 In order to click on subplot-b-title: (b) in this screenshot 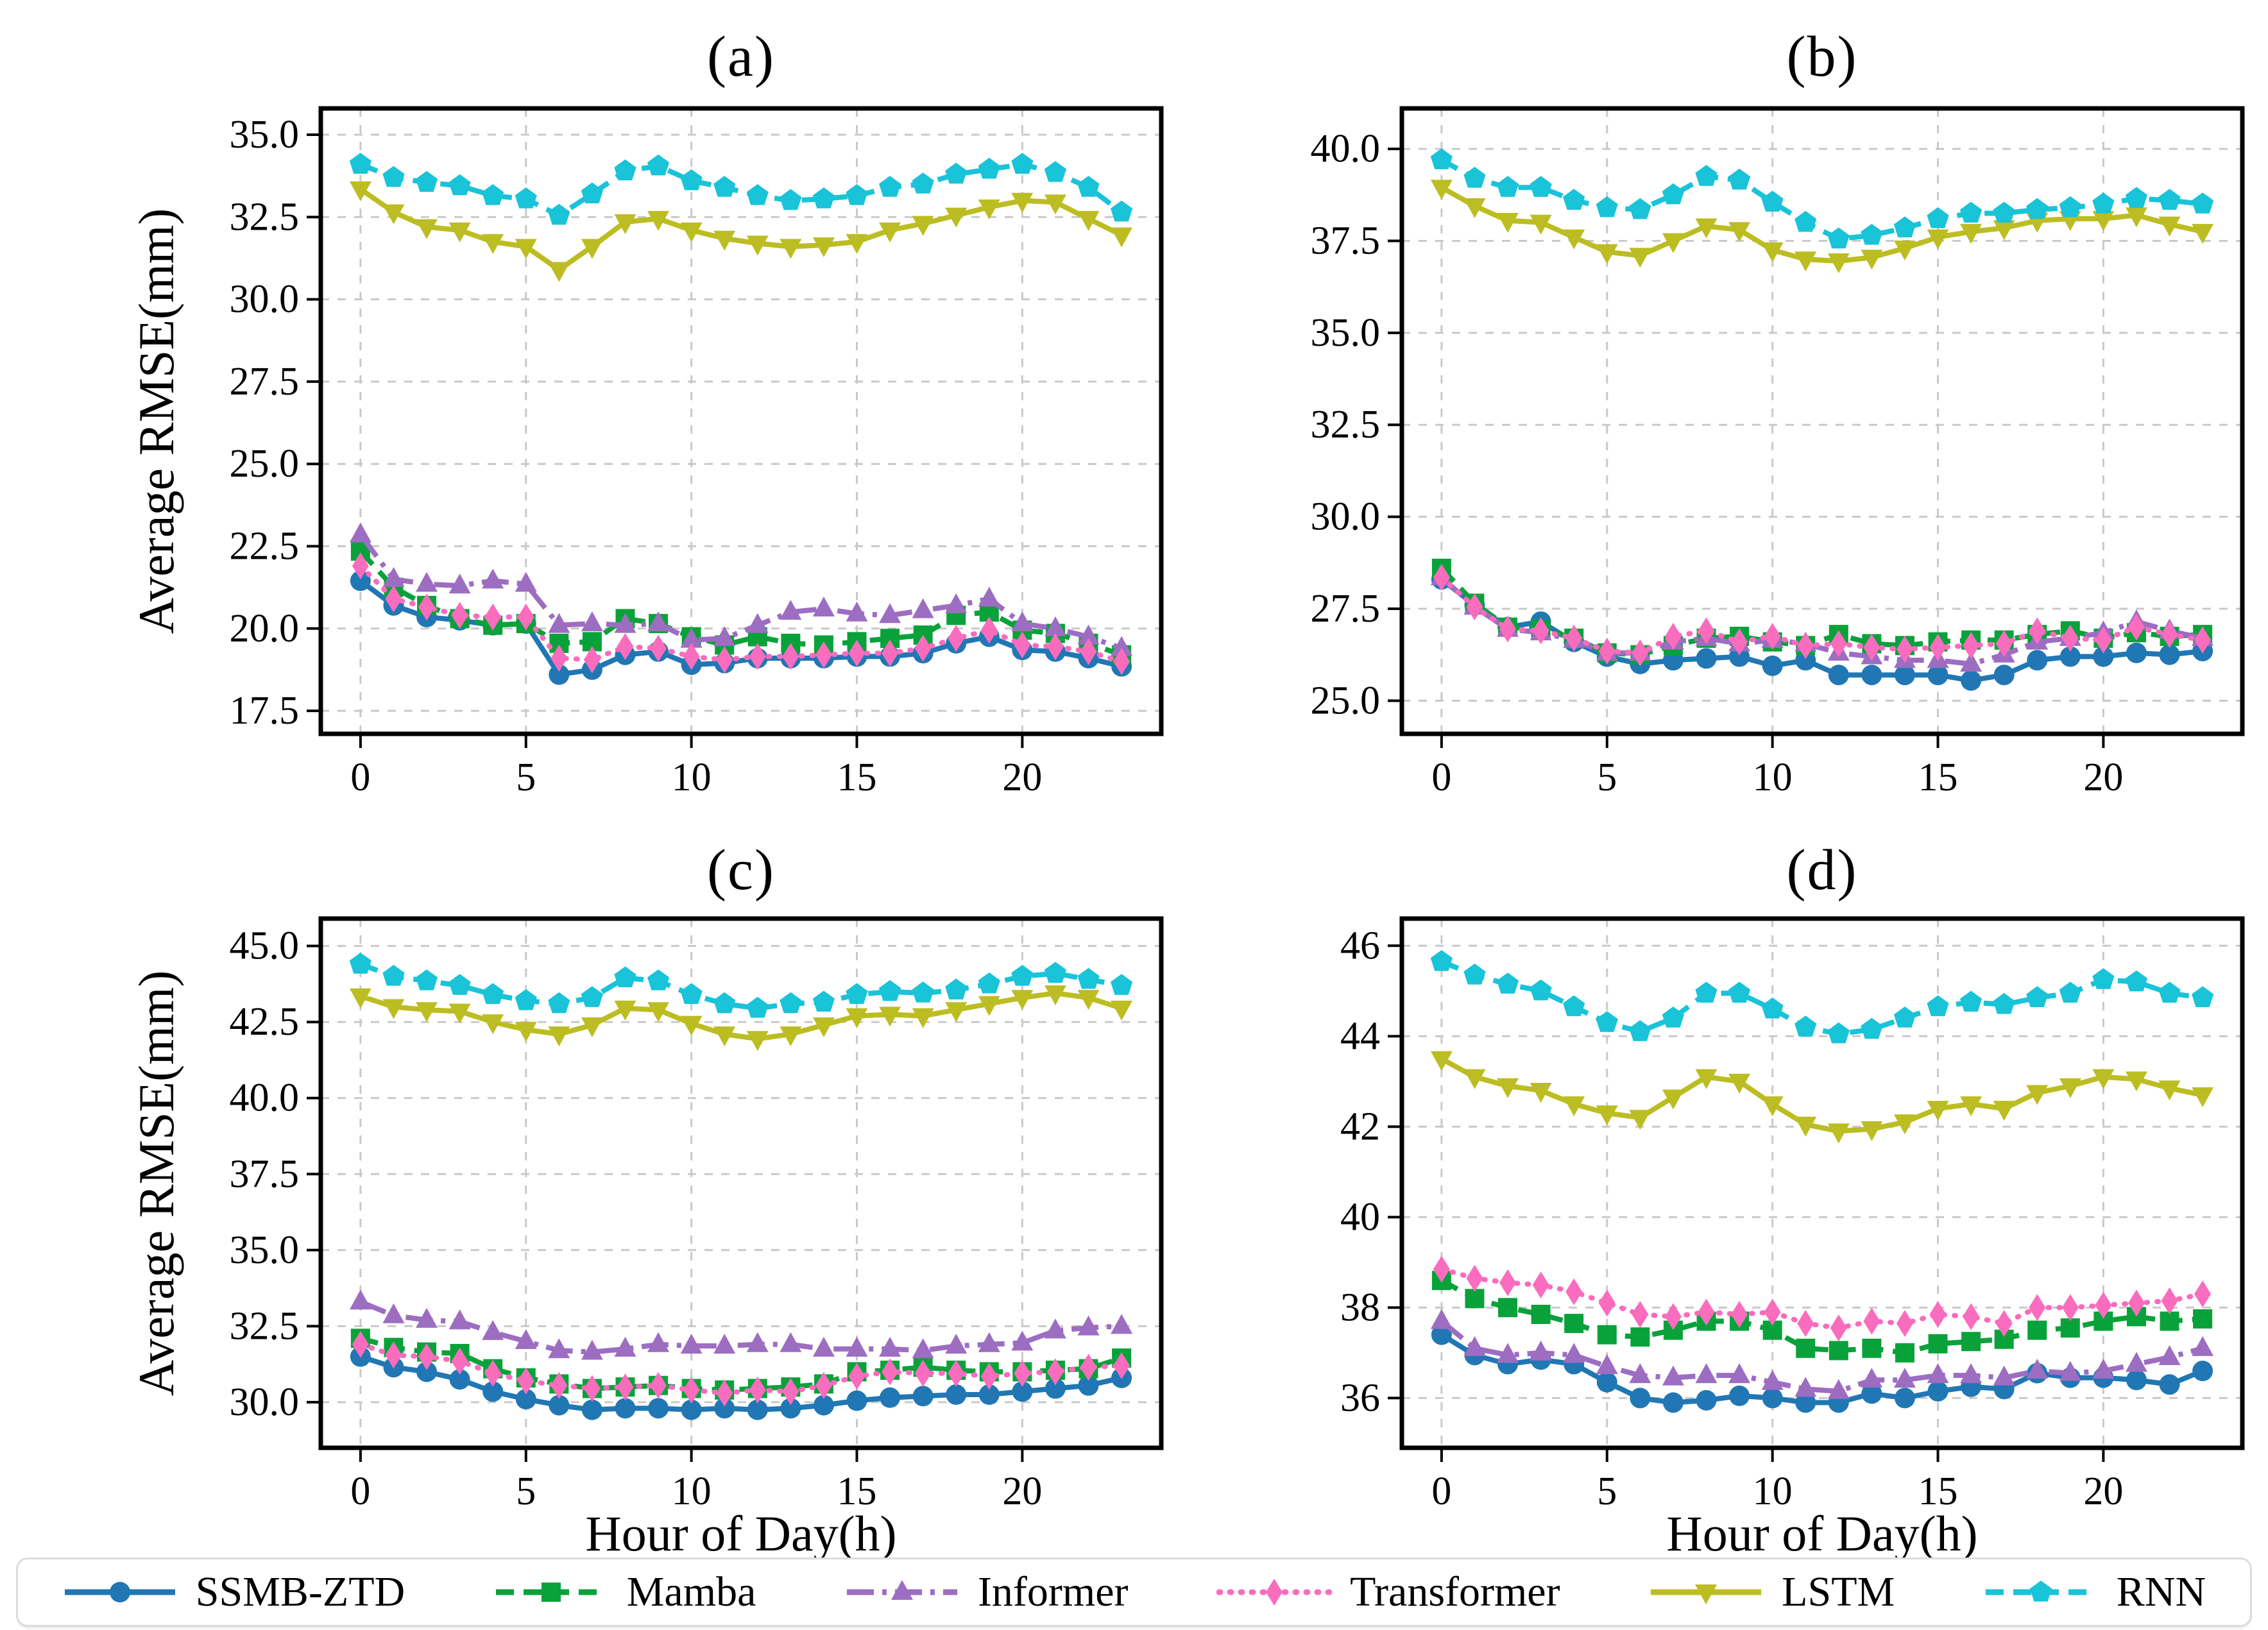, I will do `click(1822, 57)`.